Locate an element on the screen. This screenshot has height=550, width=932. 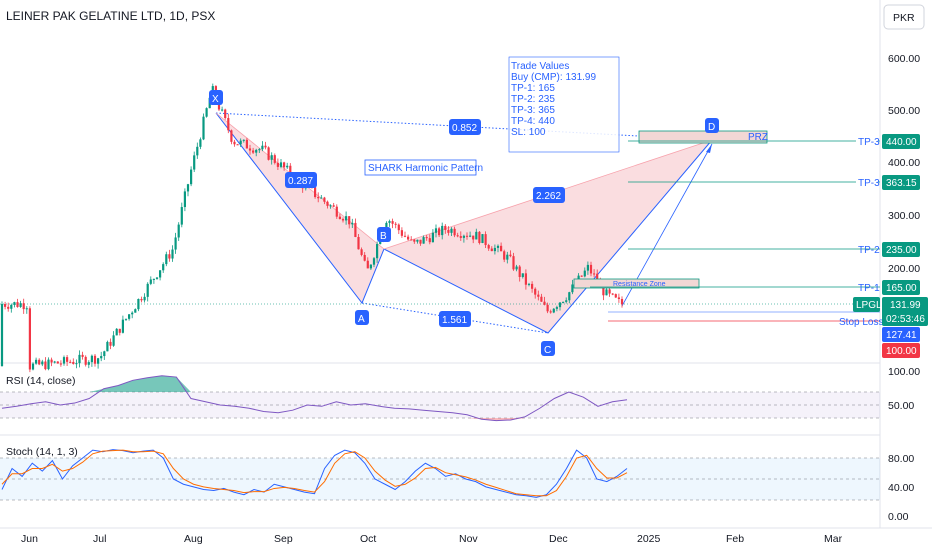
tag-165-text: 165.00 is located at coordinates (901, 288).